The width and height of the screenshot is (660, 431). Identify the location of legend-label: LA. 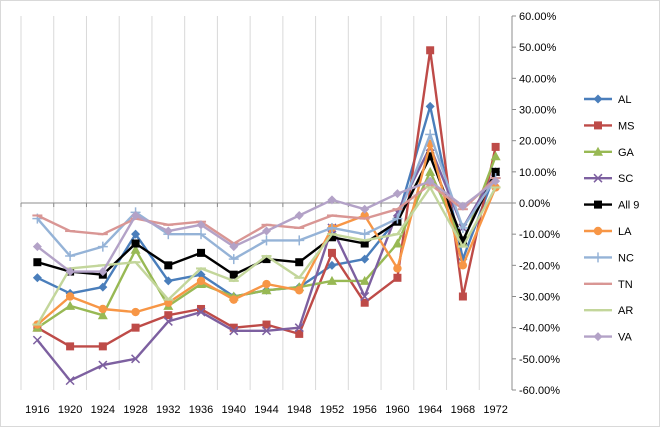
(625, 232).